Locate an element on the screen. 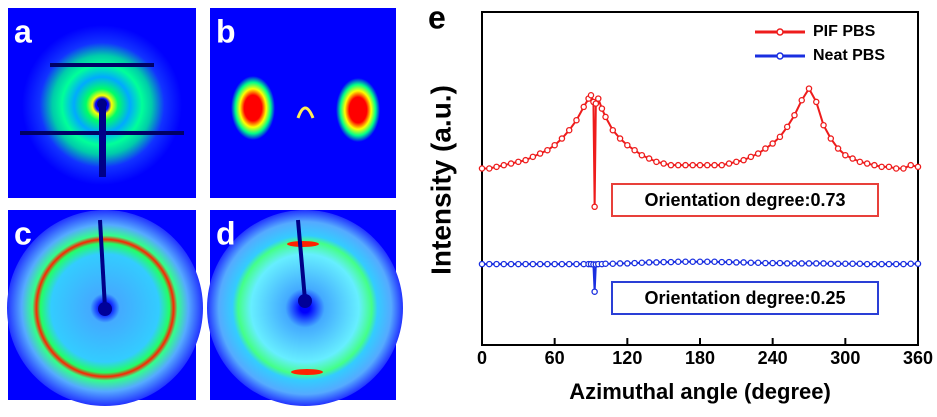 This screenshot has width=937, height=417. panel-a is located at coordinates (102, 103).